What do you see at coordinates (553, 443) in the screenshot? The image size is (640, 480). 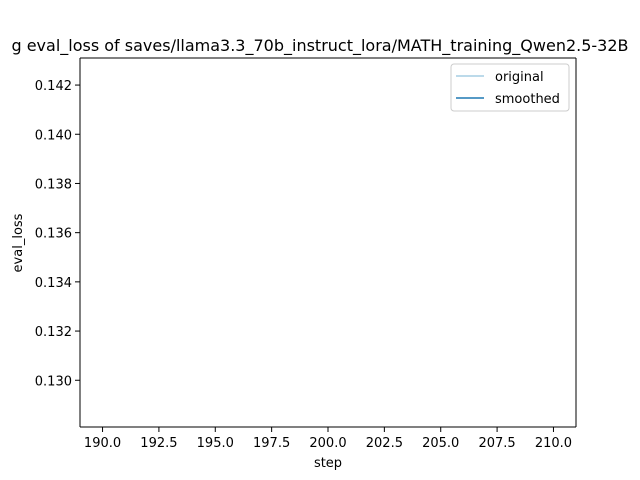 I see `x-tick-label: 210.0` at bounding box center [553, 443].